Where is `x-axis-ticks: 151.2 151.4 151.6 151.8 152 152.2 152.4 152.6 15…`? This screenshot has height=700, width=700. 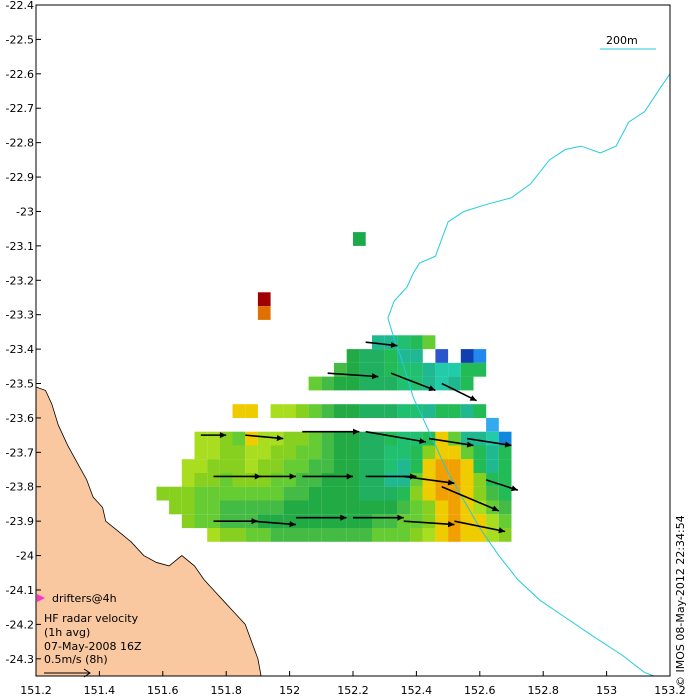
x-axis-ticks: 151.2 151.4 151.6 151.8 152 152.2 152.4 152.6 15… is located at coordinates (353, 684).